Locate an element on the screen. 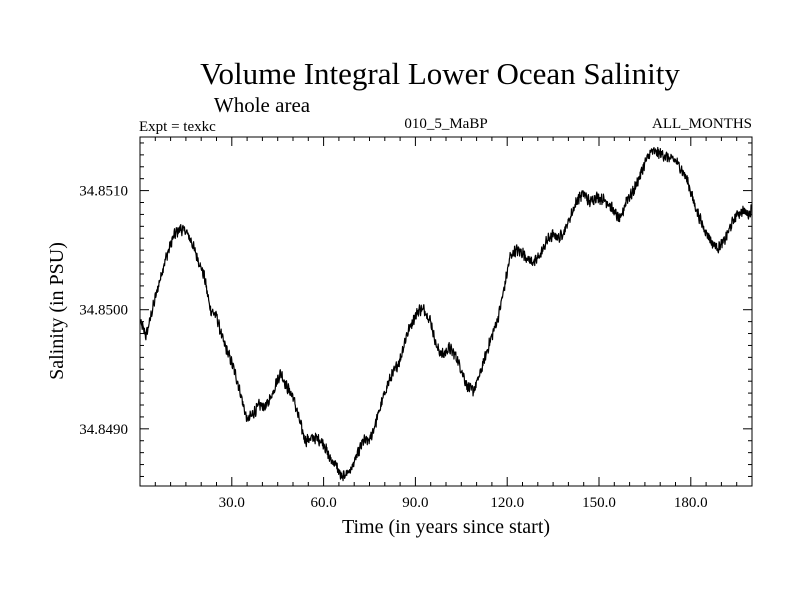  x-axis-label: Time (in years since start) is located at coordinates (446, 527).